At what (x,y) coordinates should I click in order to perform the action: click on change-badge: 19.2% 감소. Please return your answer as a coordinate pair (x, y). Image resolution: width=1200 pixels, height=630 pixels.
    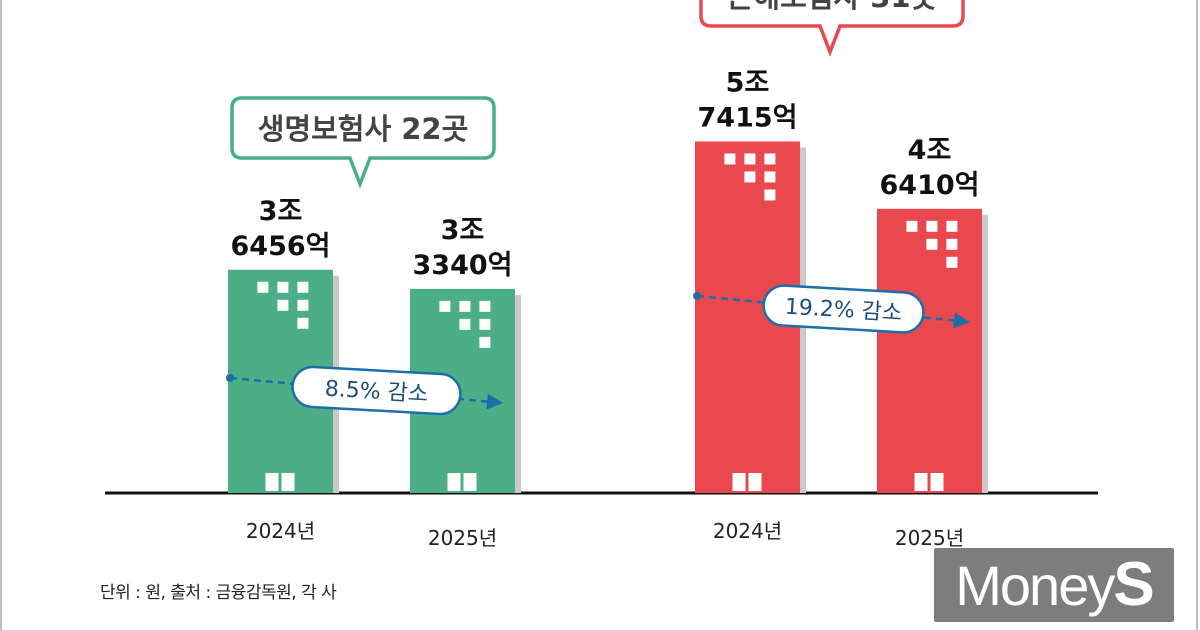
    Looking at the image, I should click on (843, 309).